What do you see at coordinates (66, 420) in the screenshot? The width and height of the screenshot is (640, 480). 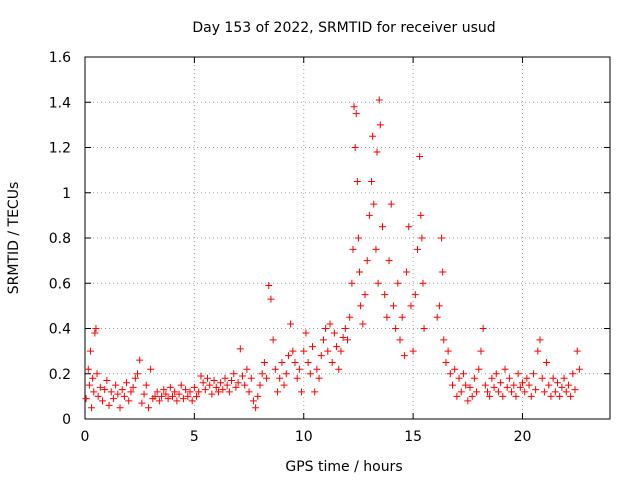 I see `y-tick-label: 0` at bounding box center [66, 420].